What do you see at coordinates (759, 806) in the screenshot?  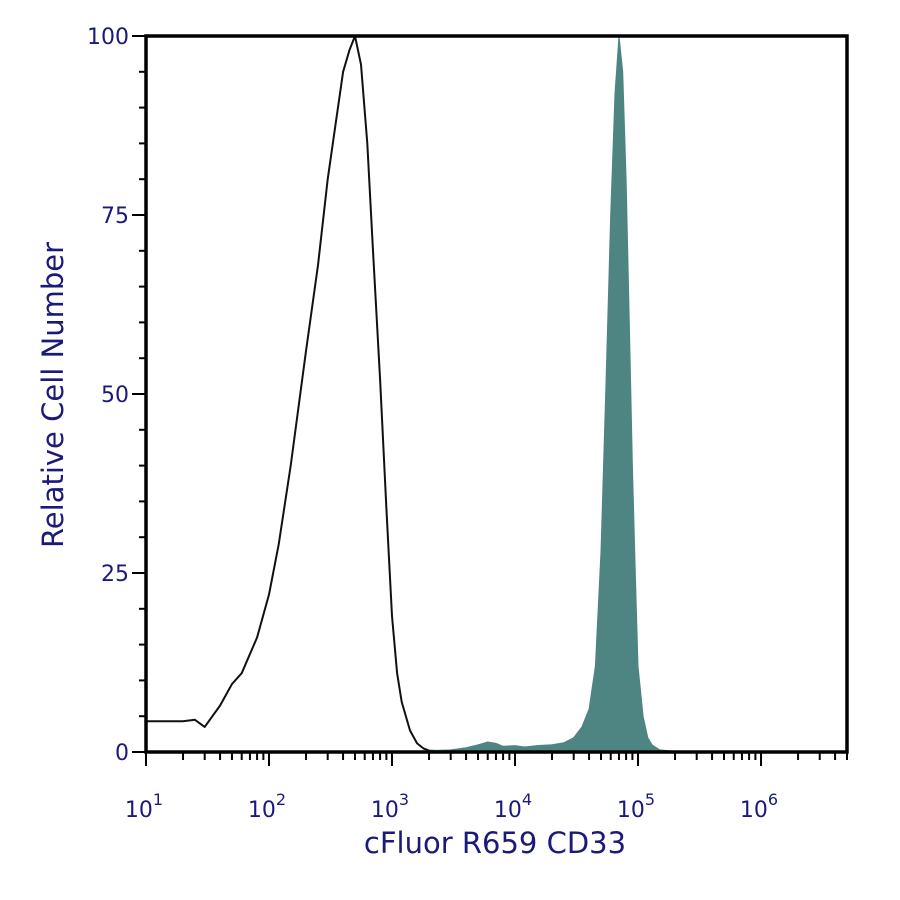 I see `x-tick-label: 10⁶` at bounding box center [759, 806].